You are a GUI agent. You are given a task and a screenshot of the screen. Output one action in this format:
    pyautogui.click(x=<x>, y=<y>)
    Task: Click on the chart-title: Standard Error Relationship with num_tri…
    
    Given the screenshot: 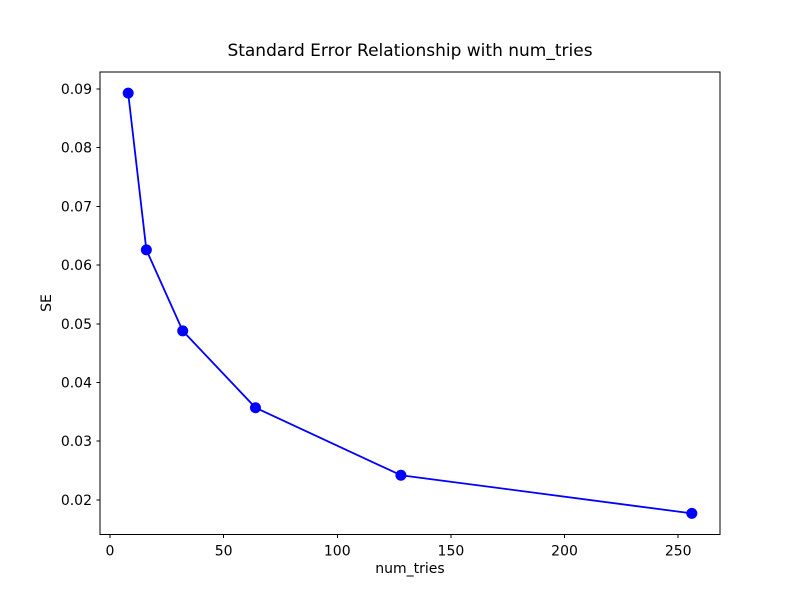 What is the action you would take?
    pyautogui.click(x=410, y=51)
    